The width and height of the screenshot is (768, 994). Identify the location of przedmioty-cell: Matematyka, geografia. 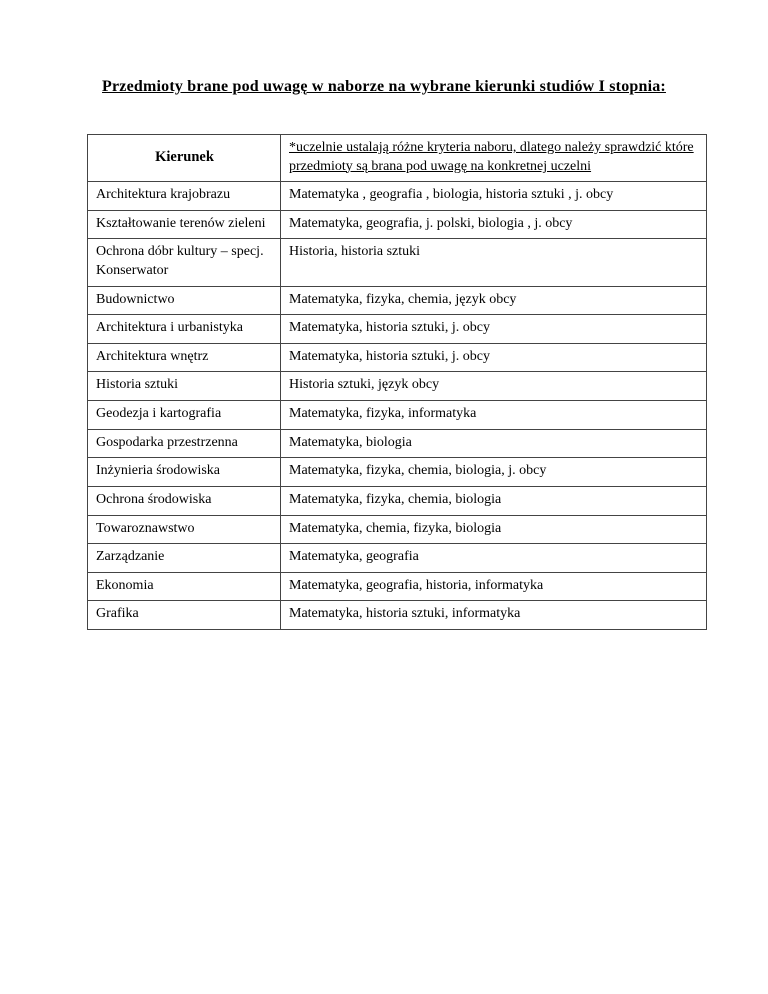
(493, 558).